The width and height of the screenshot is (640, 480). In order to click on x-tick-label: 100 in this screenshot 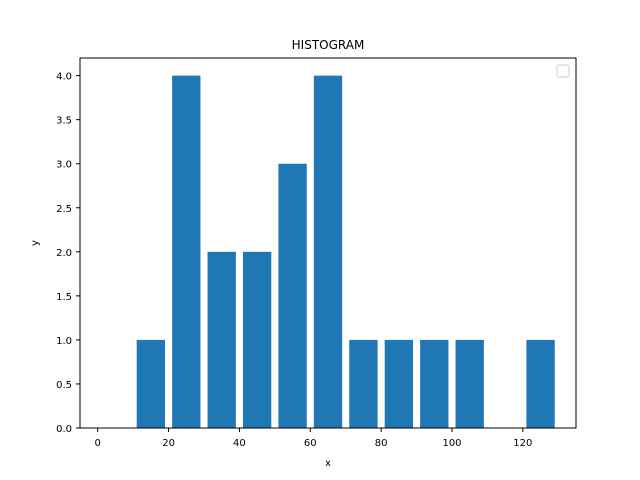, I will do `click(451, 443)`.